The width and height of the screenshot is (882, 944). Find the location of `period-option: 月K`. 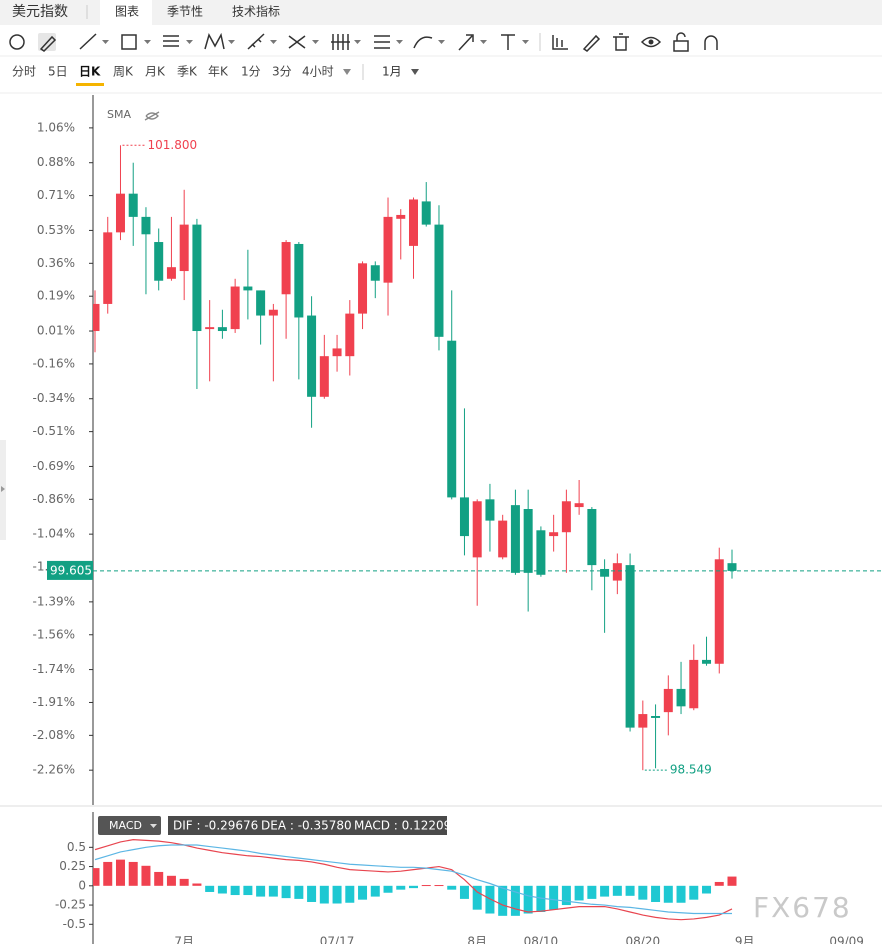

period-option: 月K is located at coordinates (155, 72).